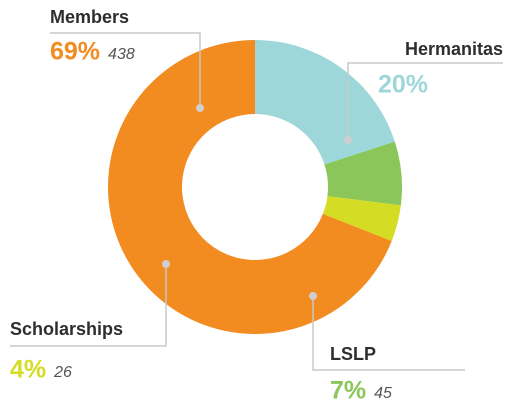  I want to click on category-label: LSLP, so click(353, 354).